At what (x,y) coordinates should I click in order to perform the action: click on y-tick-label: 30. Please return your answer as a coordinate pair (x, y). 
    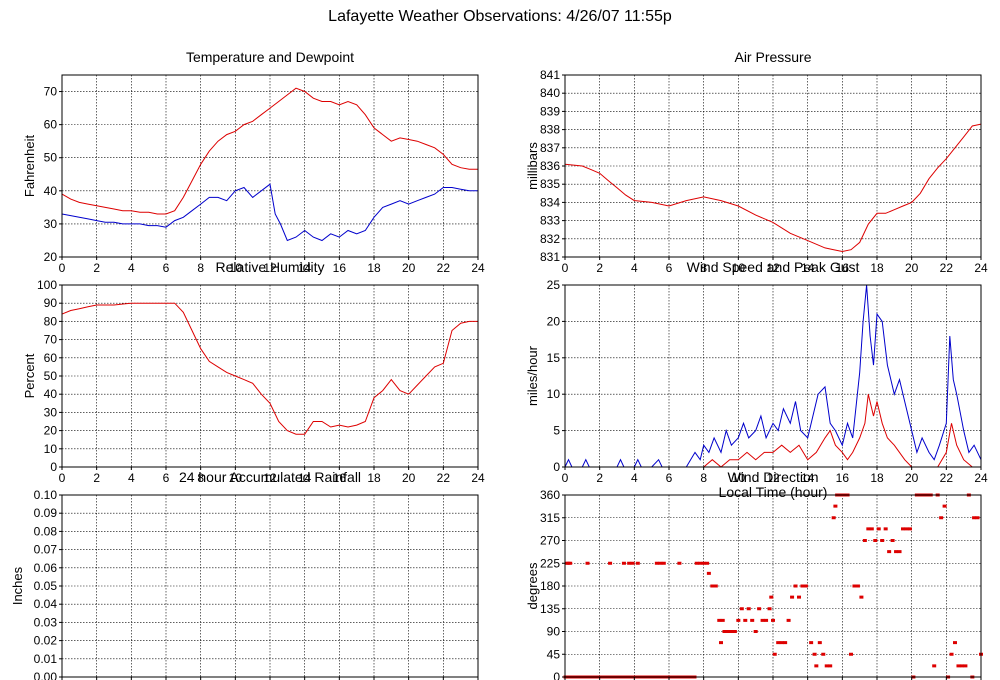
    Looking at the image, I should click on (51, 224).